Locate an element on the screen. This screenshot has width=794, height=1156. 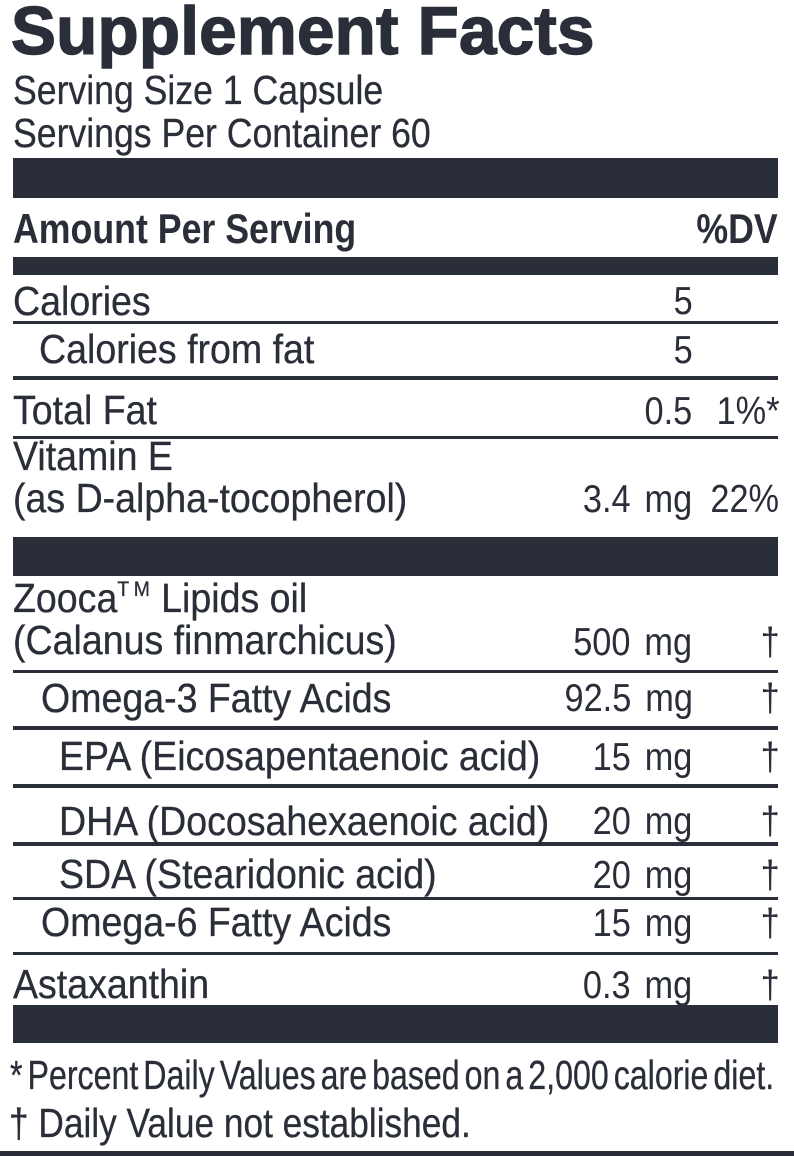
row-amount-vitamin-e: 3.4 mg is located at coordinates (638, 499).